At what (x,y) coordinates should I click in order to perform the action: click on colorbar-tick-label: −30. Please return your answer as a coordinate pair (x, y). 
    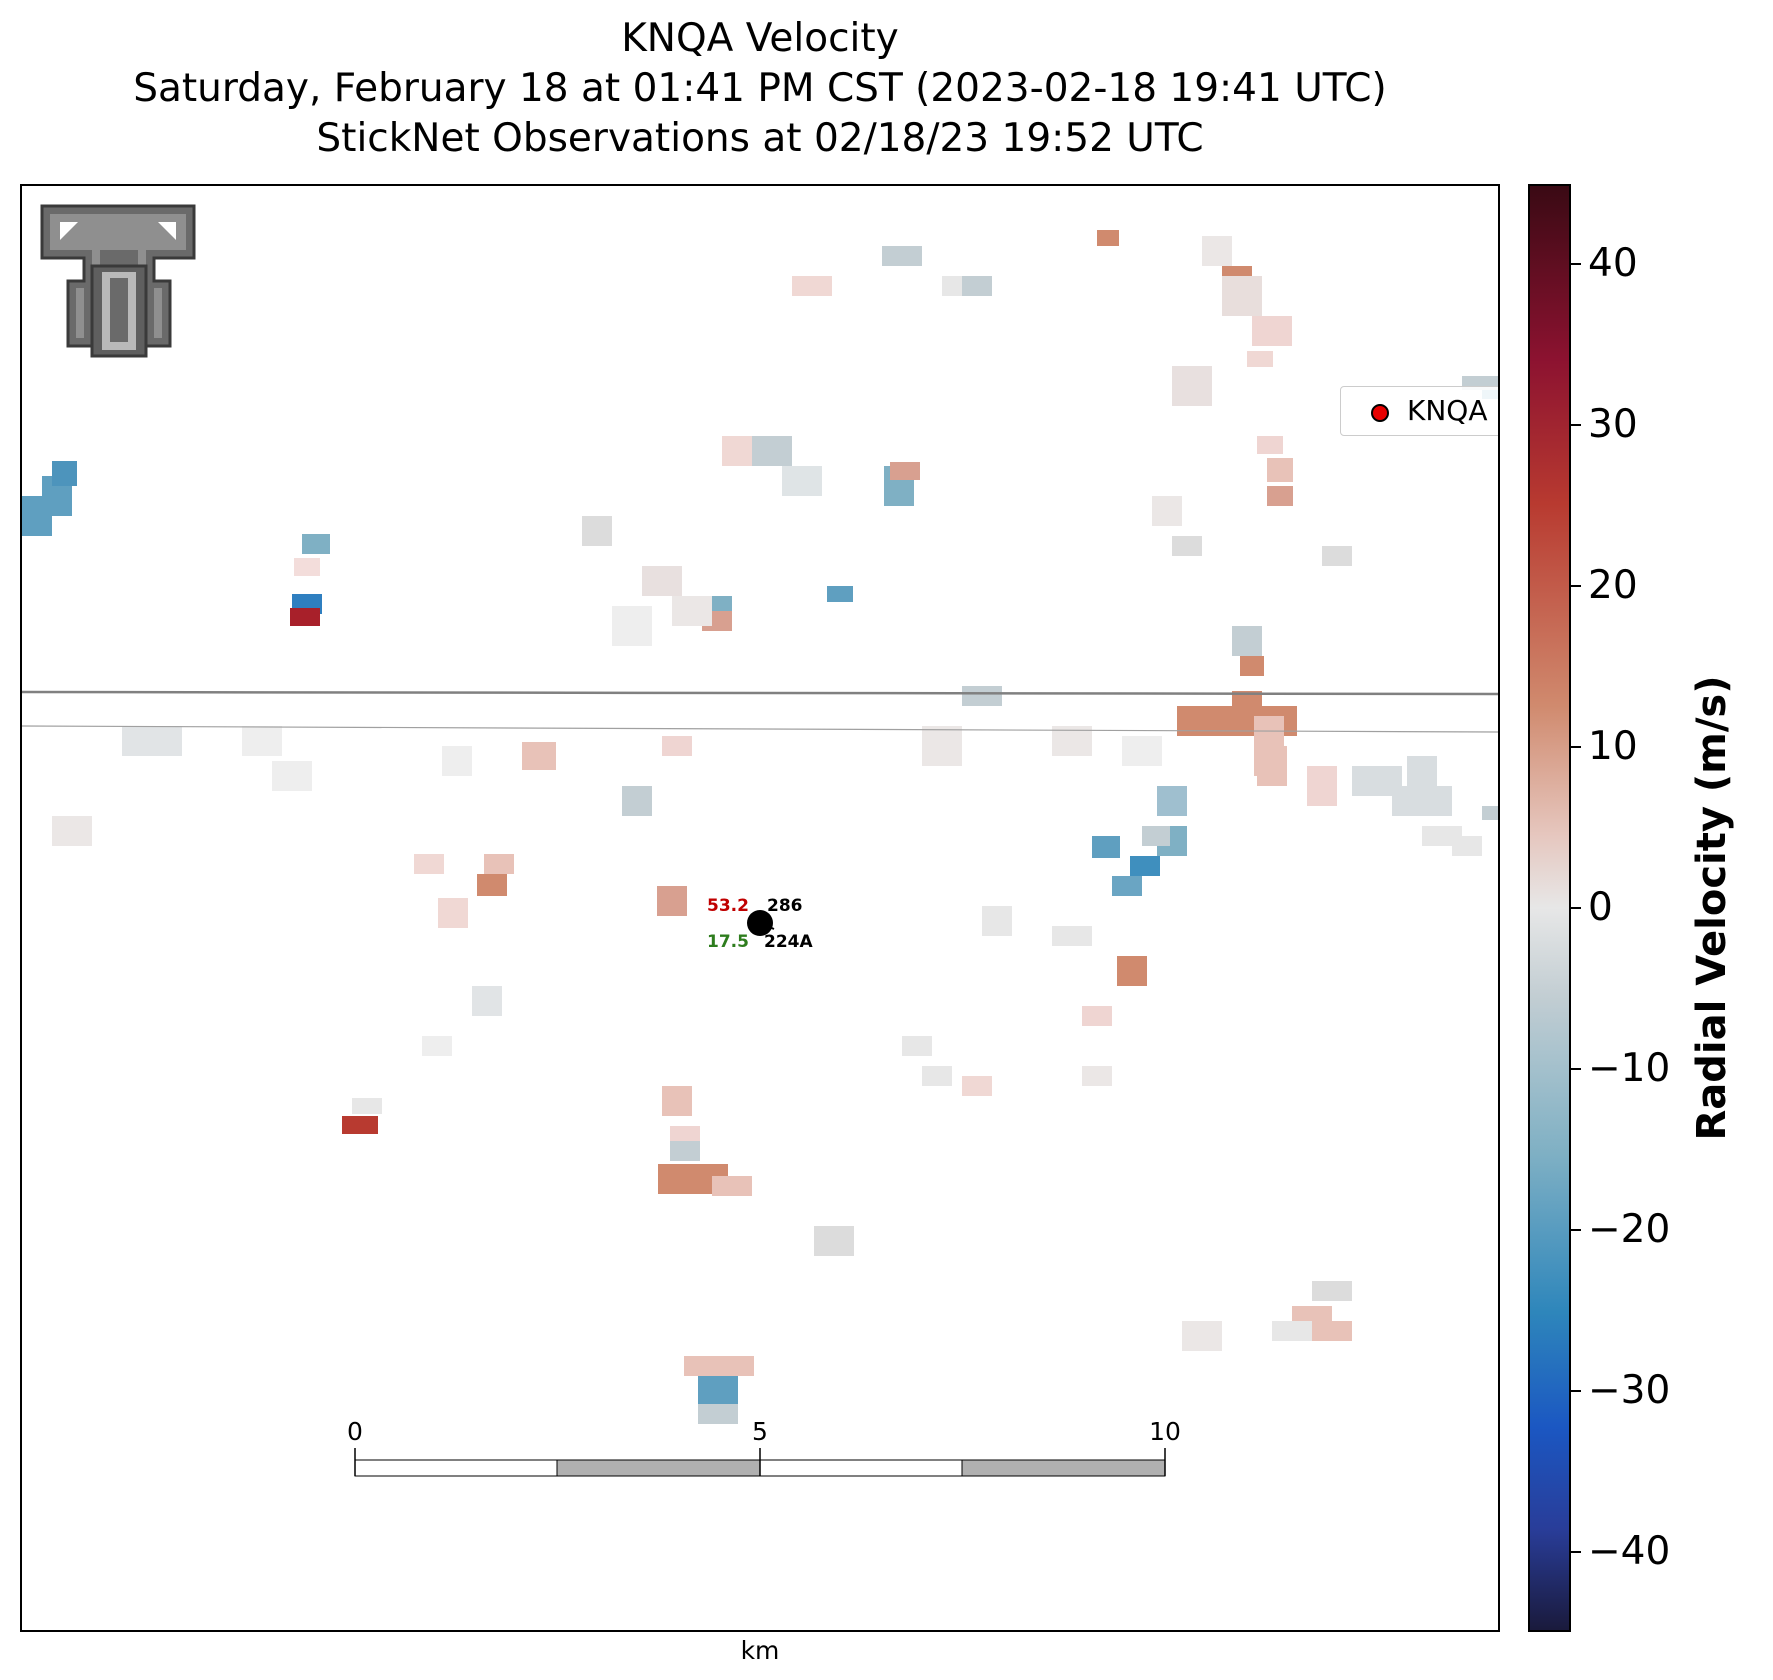
    Looking at the image, I should click on (1629, 1390).